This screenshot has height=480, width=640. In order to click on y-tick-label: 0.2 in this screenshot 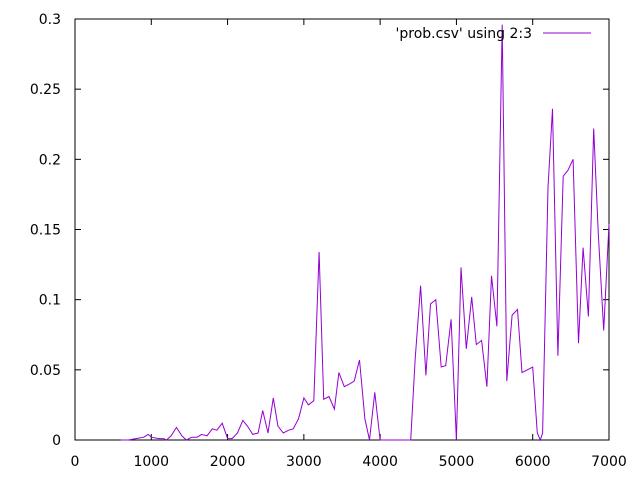, I will do `click(50, 160)`.